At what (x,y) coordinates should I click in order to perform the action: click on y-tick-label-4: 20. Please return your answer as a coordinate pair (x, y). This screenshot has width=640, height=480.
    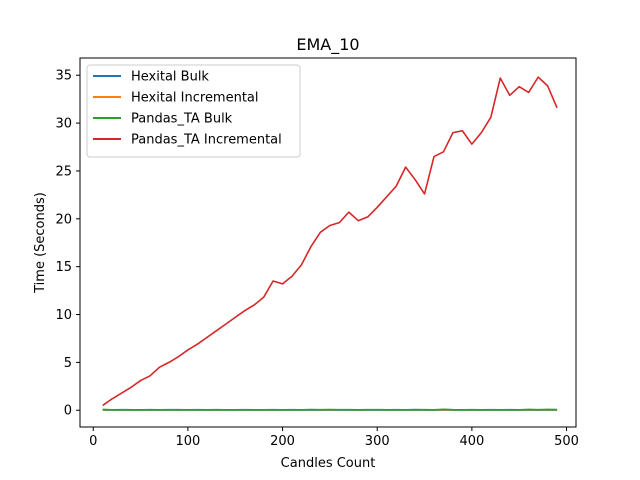
    Looking at the image, I should click on (63, 219).